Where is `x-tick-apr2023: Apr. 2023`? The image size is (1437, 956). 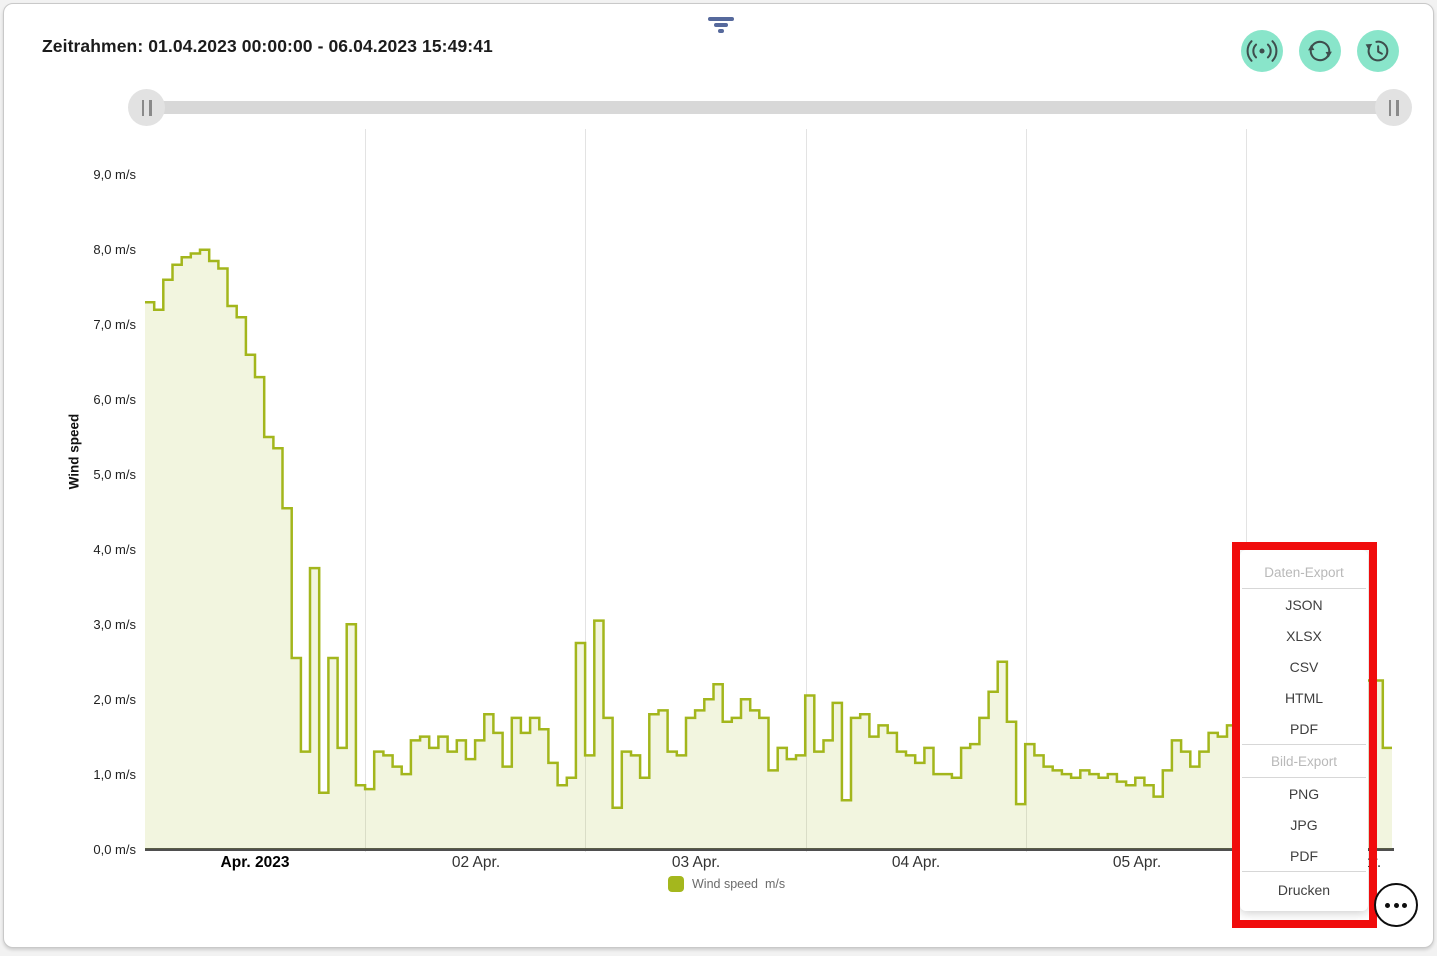
x-tick-apr2023: Apr. 2023 is located at coordinates (255, 862).